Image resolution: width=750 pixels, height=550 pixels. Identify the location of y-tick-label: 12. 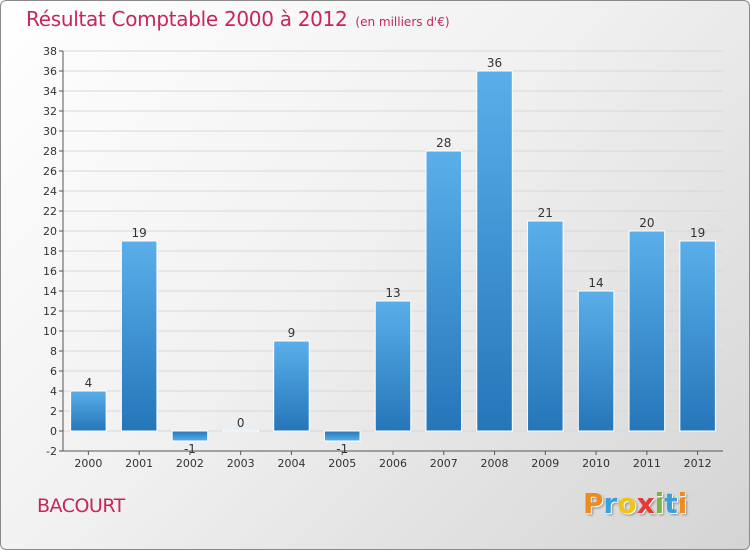
(50, 311).